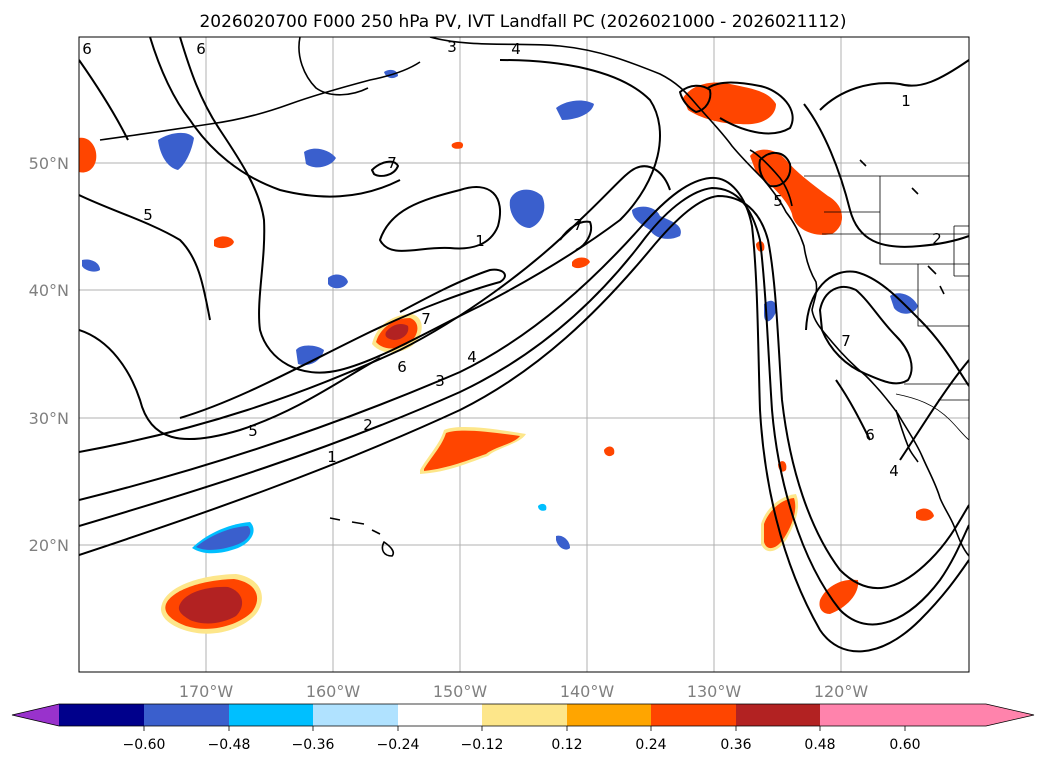  I want to click on colorbar-tick-label: −0.24, so click(398, 745).